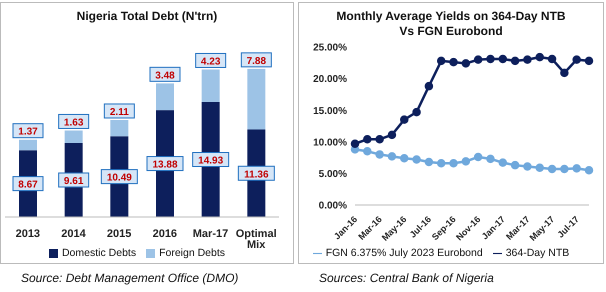  I want to click on x-tick-label: 2015, so click(119, 234).